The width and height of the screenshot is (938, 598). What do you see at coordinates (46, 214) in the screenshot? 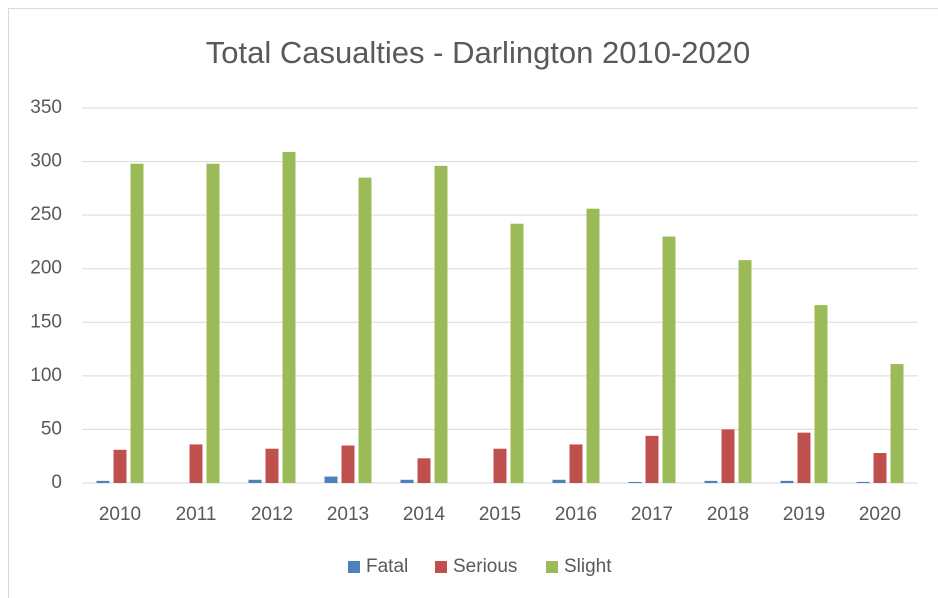
I see `y-tick-label: 250` at bounding box center [46, 214].